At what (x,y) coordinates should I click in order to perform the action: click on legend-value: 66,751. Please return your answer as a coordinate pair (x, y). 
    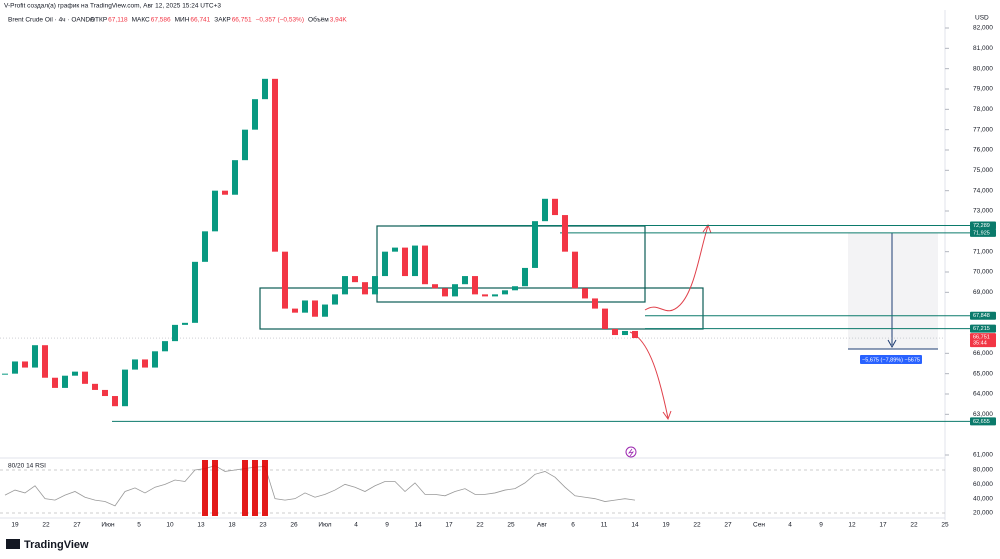
    Looking at the image, I should click on (242, 20).